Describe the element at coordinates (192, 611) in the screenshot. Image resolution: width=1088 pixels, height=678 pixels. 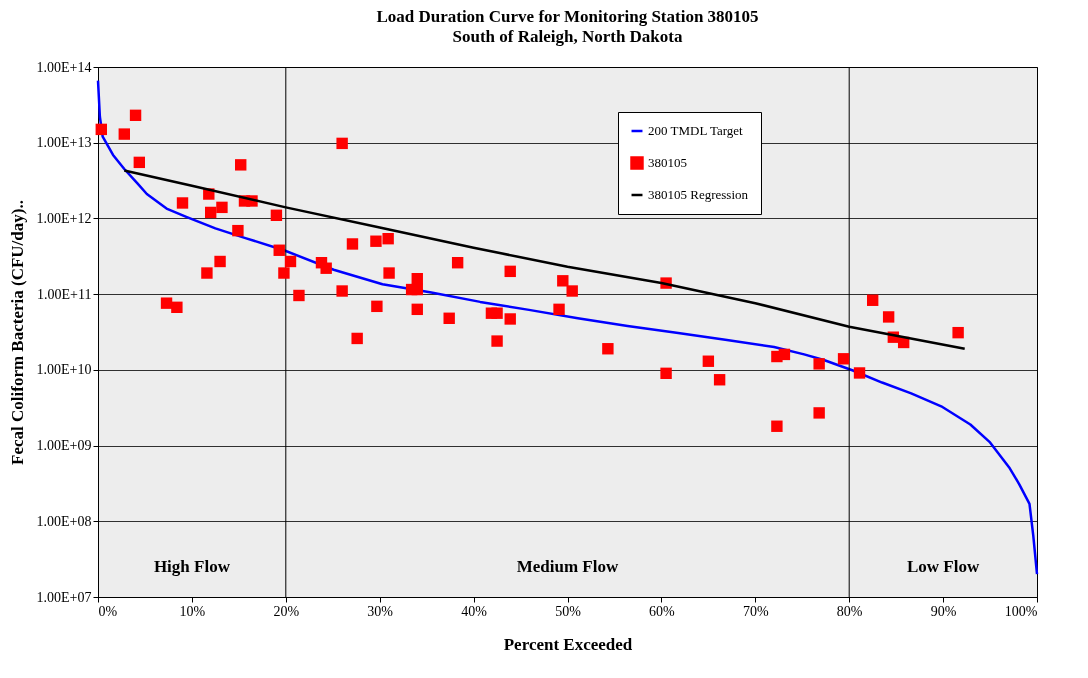
I see `x-tick-label: 10%` at that location.